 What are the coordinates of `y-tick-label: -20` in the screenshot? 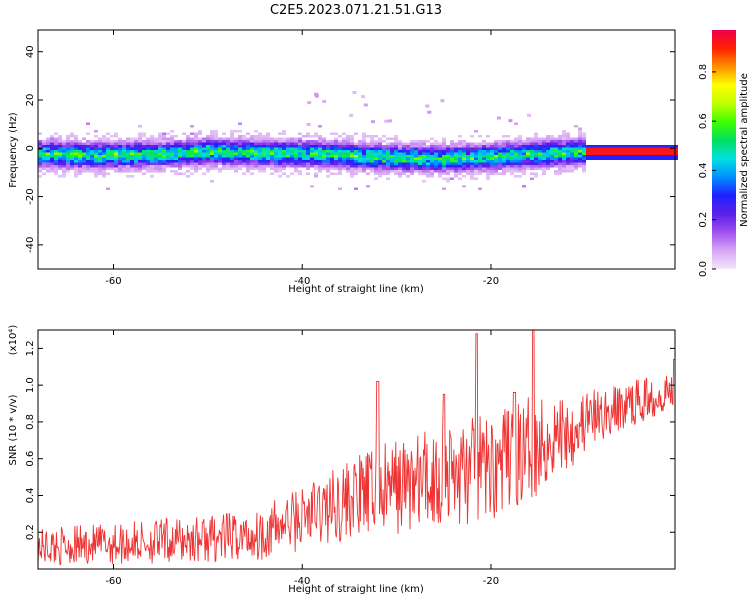 It's located at (30, 196).